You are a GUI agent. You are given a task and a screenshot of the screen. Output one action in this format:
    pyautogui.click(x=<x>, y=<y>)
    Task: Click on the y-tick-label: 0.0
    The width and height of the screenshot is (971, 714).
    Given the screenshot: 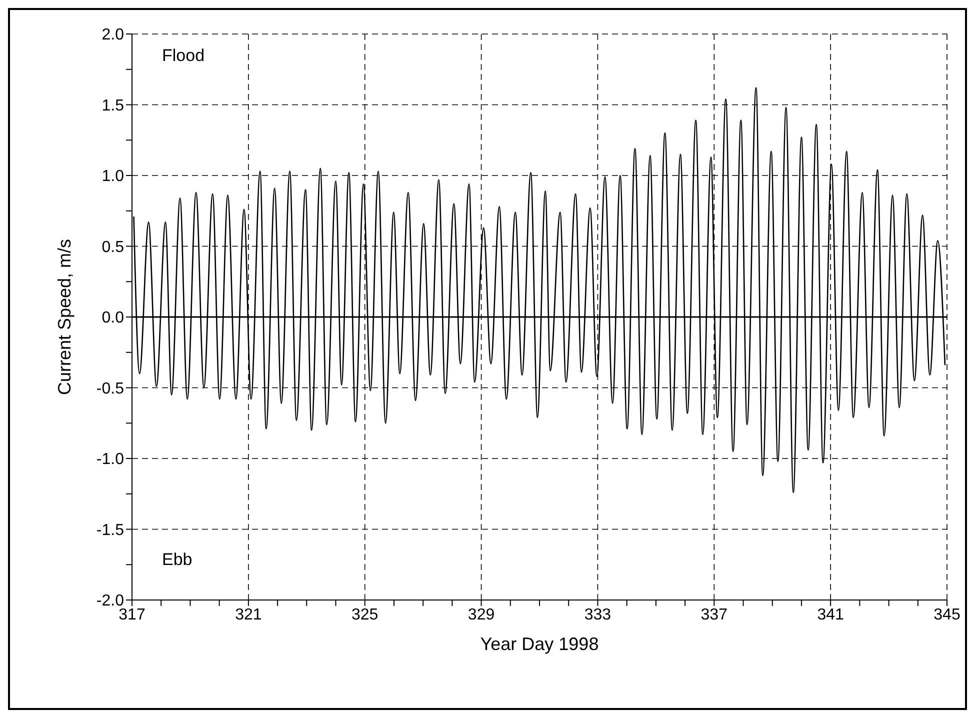 What is the action you would take?
    pyautogui.click(x=113, y=318)
    